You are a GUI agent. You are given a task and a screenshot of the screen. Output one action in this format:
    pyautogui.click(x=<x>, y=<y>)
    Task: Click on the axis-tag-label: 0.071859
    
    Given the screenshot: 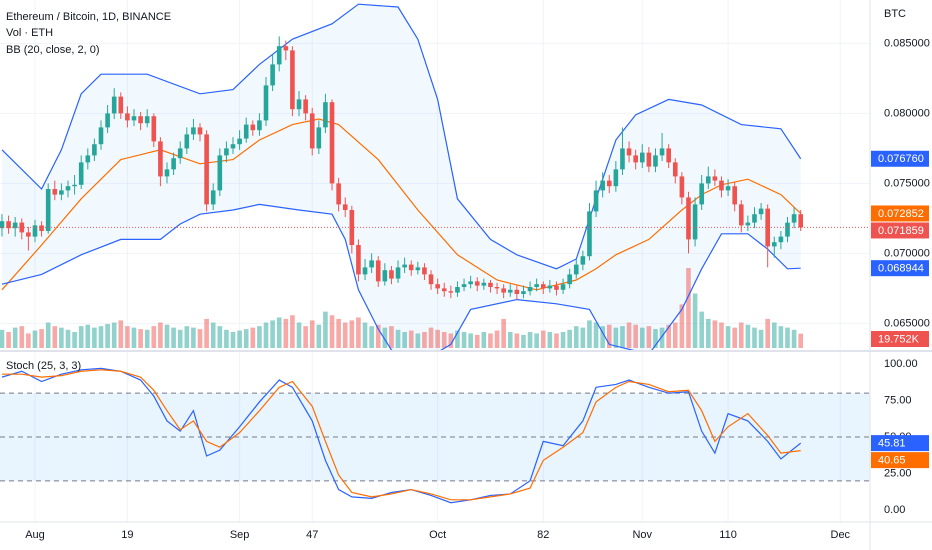 What is the action you would take?
    pyautogui.click(x=901, y=231)
    